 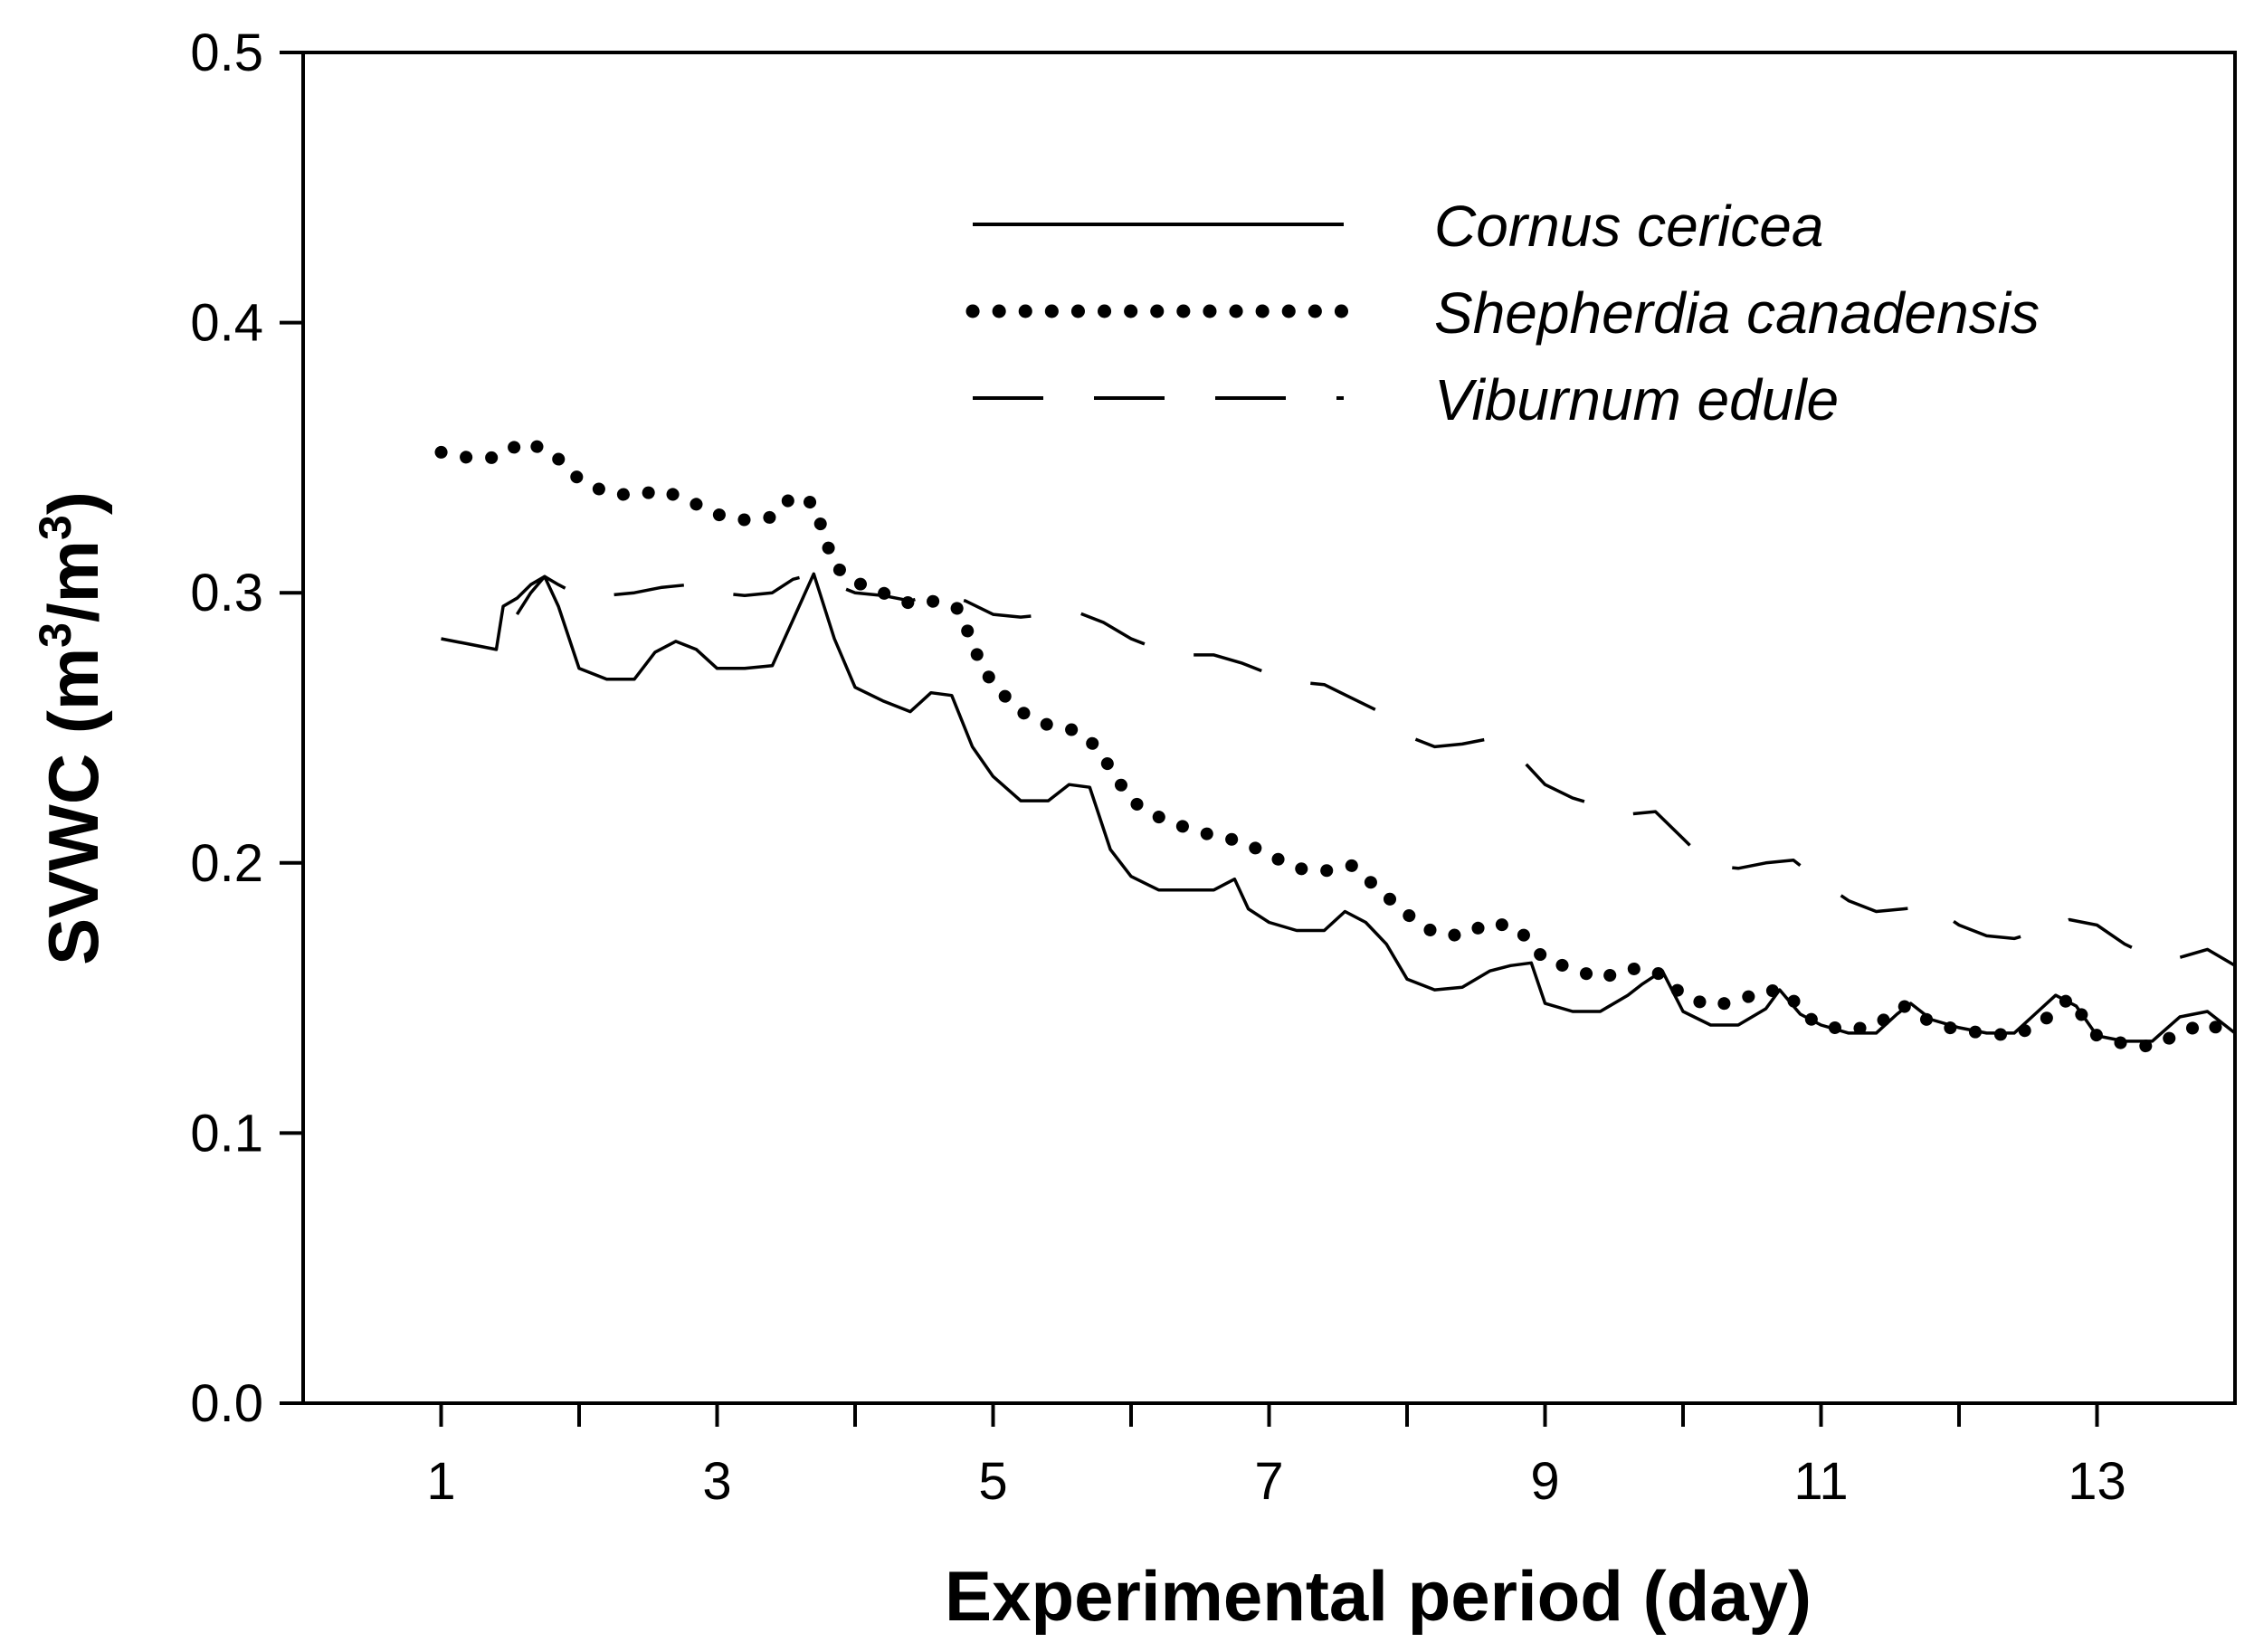 I want to click on x-tick-label: 5, so click(x=992, y=1481).